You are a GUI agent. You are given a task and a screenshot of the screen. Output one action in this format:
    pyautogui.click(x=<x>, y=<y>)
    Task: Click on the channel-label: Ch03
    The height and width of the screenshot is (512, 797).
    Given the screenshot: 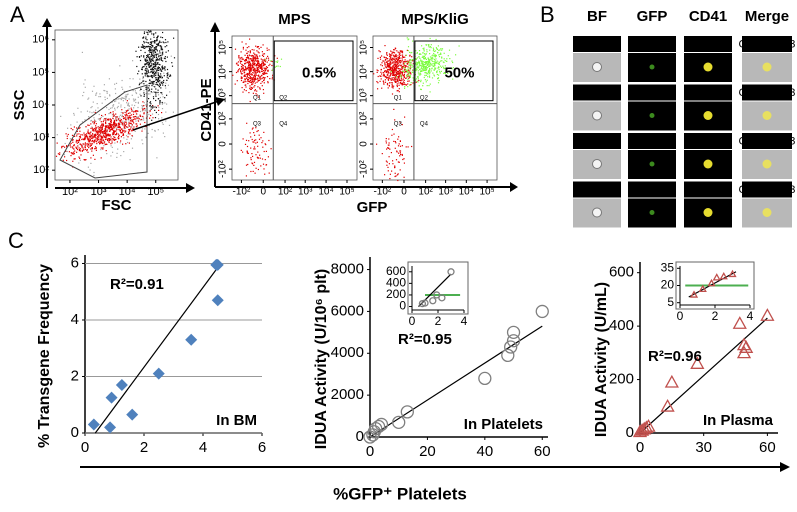 What is the action you would take?
    pyautogui.click(x=708, y=189)
    